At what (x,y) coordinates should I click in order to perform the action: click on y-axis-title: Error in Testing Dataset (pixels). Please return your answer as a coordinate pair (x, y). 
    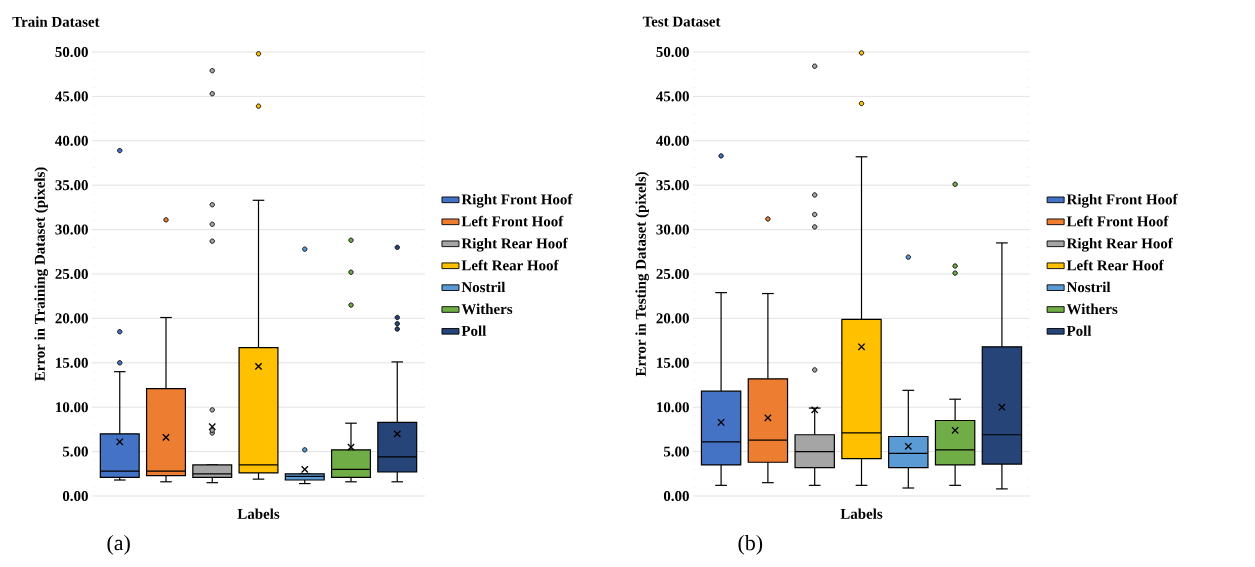
    Looking at the image, I should click on (642, 274).